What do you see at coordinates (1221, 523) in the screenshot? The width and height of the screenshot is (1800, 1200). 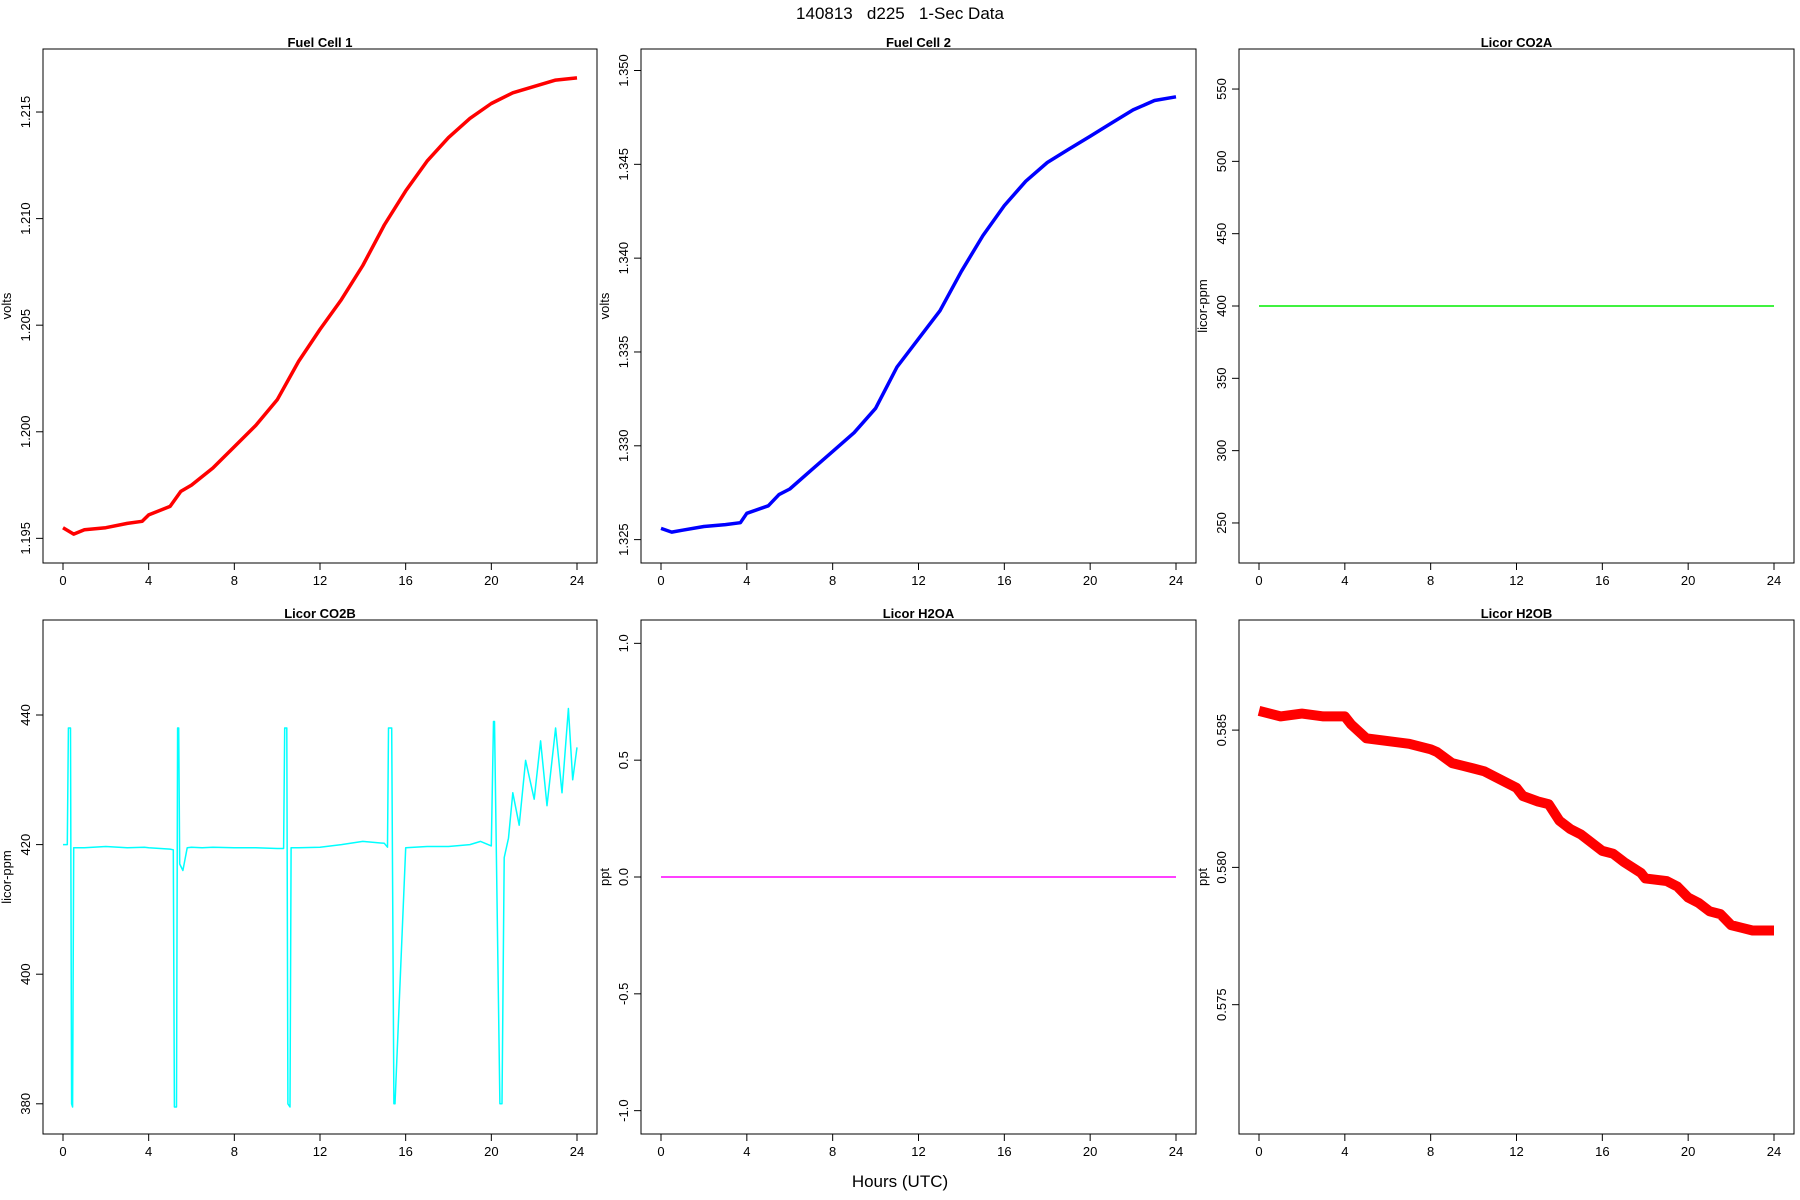 I see `y-tick-label: 250` at bounding box center [1221, 523].